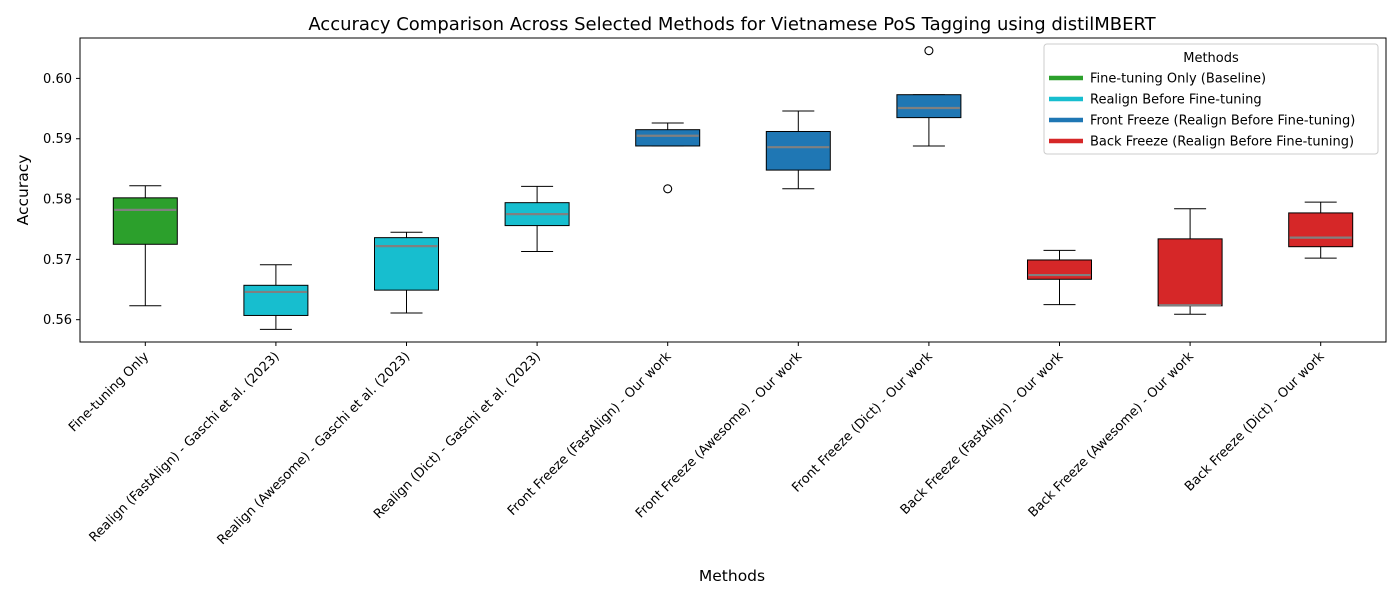  I want to click on legend-box, so click(1211, 99).